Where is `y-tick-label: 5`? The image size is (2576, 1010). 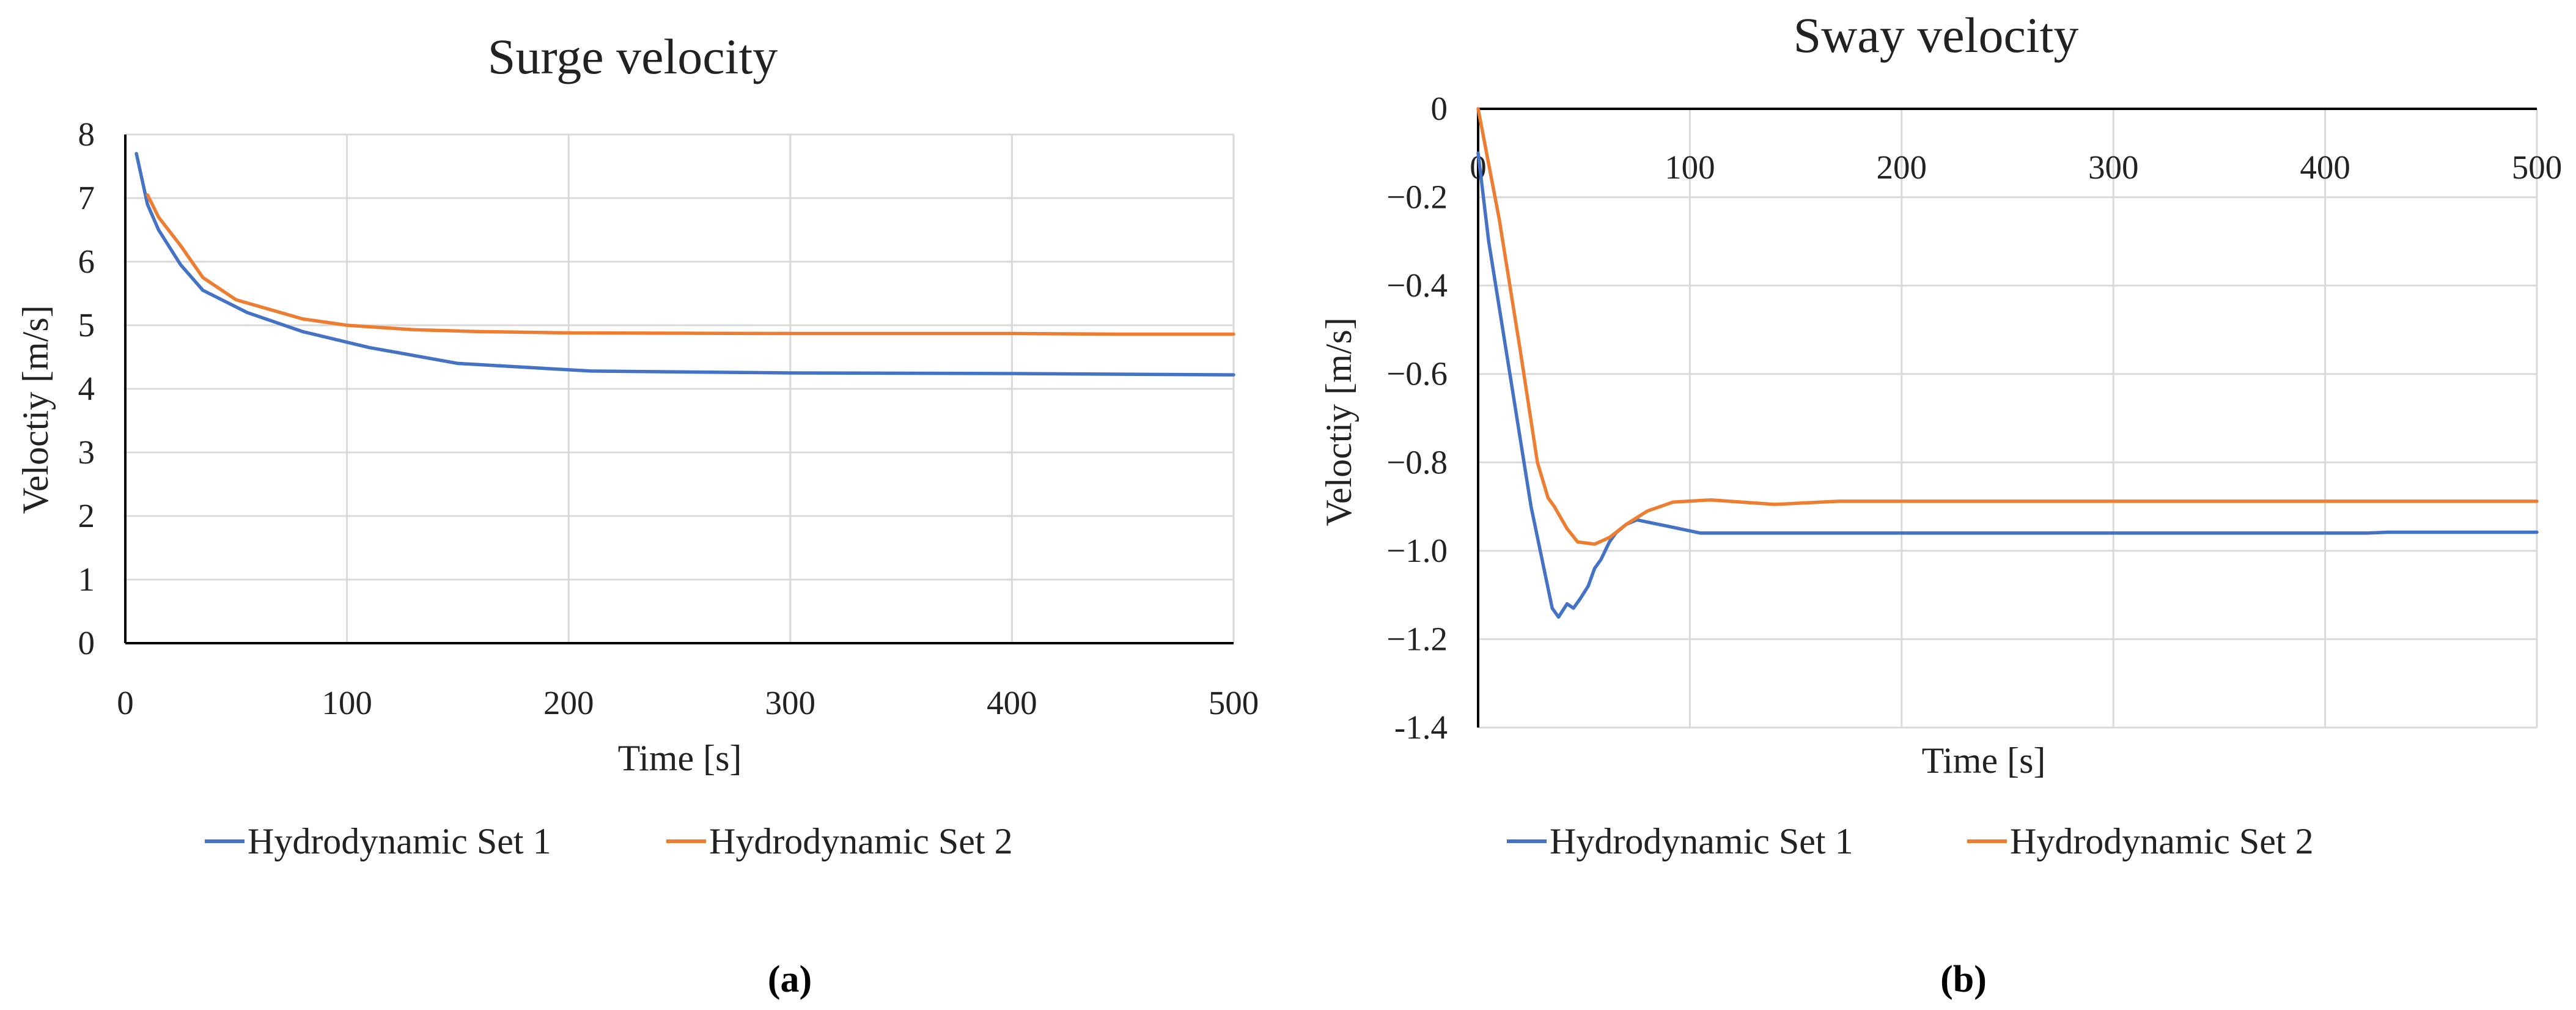 y-tick-label: 5 is located at coordinates (86, 325).